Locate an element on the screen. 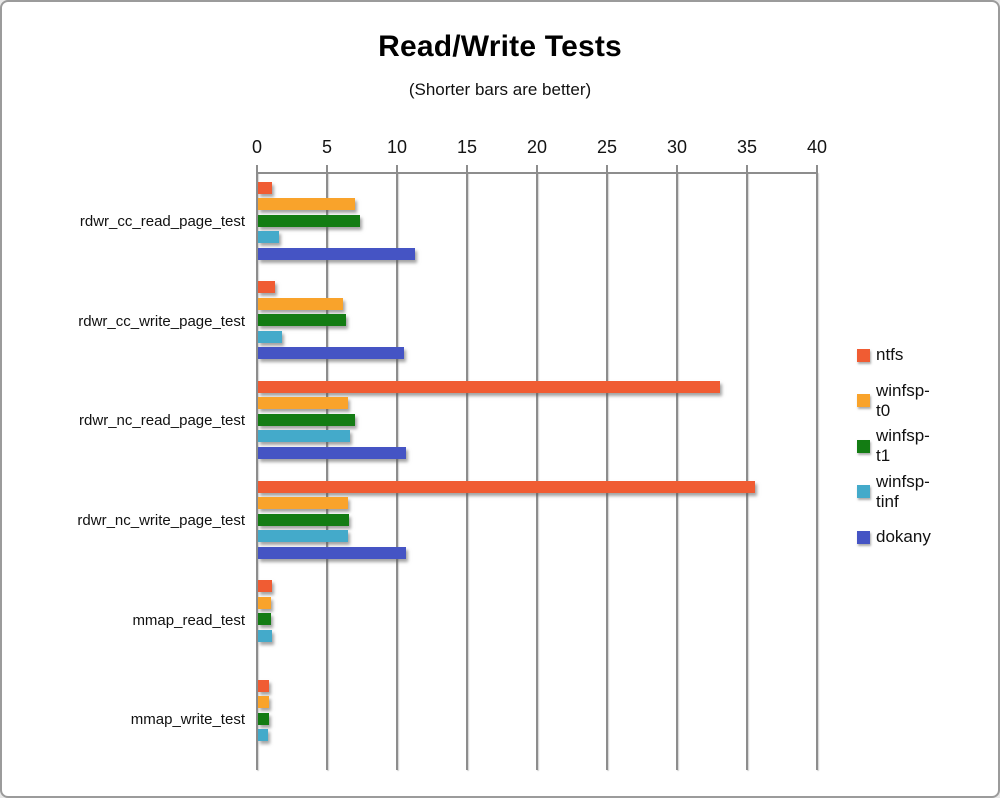 This screenshot has width=1000, height=798. legend-item-dokany: dokany is located at coordinates (894, 536).